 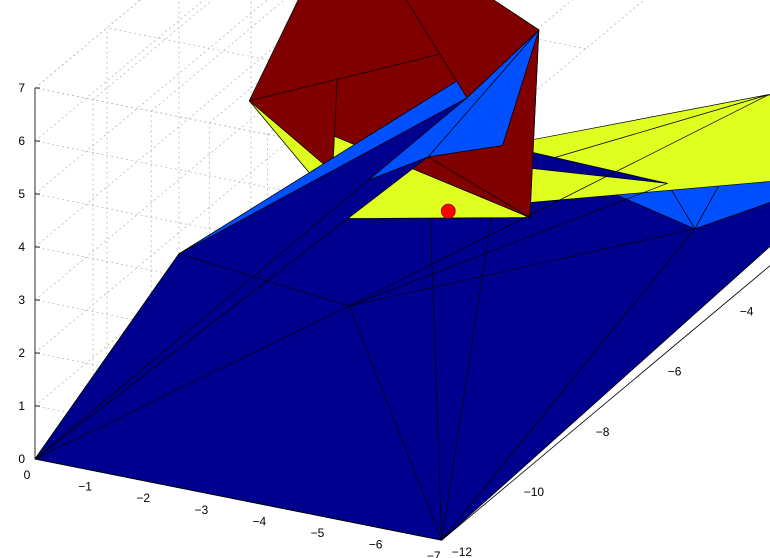 I want to click on marker-layer, so click(x=448, y=211).